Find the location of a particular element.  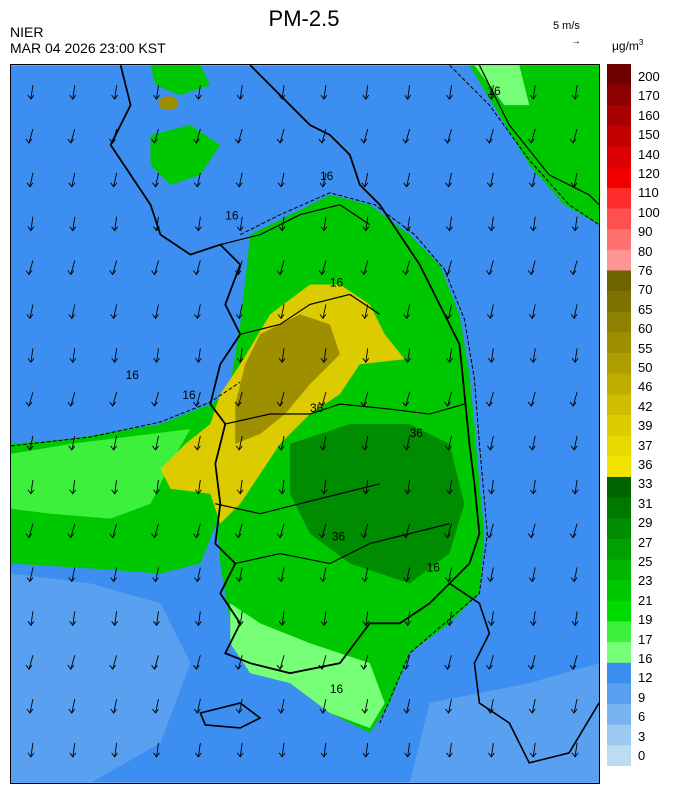

unit-label: μg/m3 is located at coordinates (627, 45).